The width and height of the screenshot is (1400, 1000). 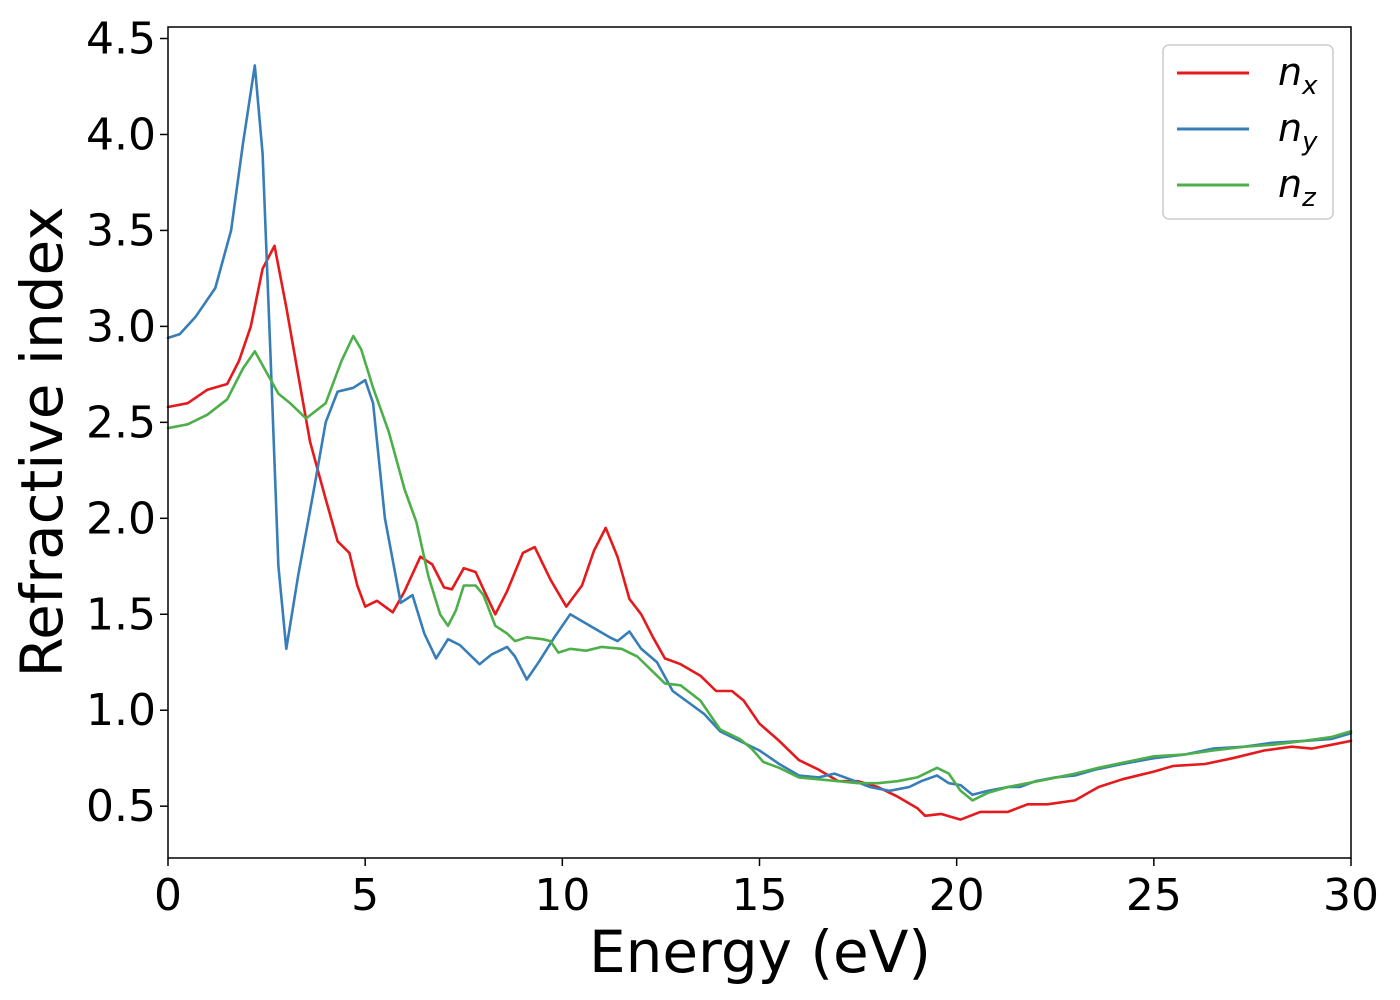 I want to click on x-tick-label: 30, so click(x=1351, y=895).